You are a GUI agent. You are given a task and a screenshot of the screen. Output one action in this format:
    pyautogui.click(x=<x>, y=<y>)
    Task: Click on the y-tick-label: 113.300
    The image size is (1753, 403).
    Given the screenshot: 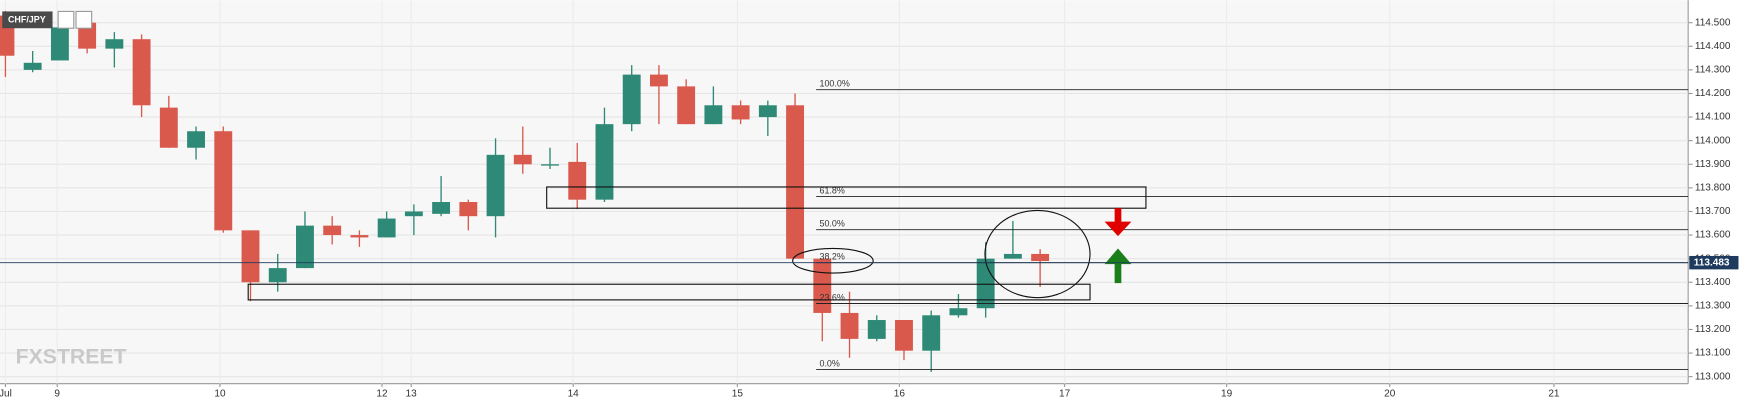 What is the action you would take?
    pyautogui.click(x=1713, y=306)
    